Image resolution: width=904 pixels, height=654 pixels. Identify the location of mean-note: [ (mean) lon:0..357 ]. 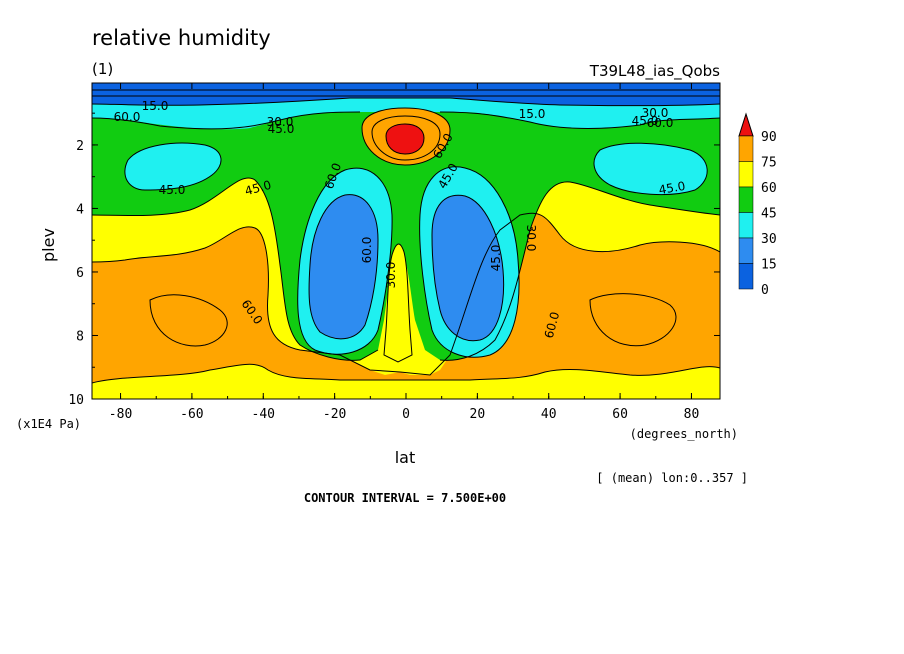
(672, 478).